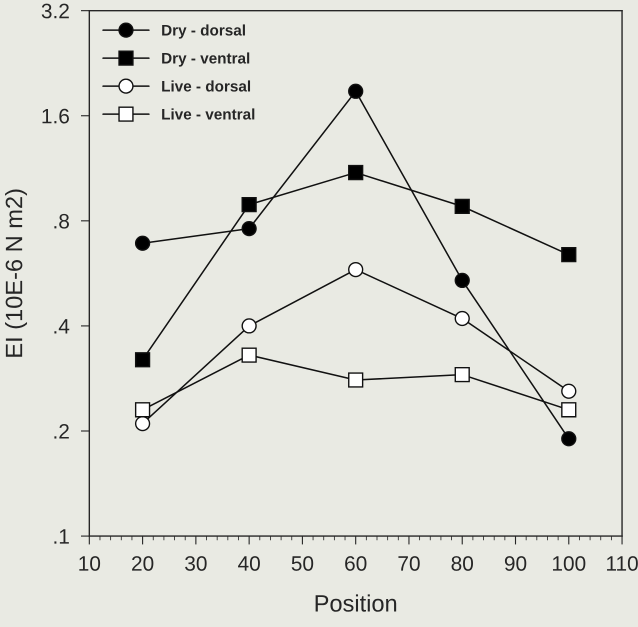 The width and height of the screenshot is (638, 627). Describe the element at coordinates (356, 603) in the screenshot. I see `x-axis-title: Position` at that location.